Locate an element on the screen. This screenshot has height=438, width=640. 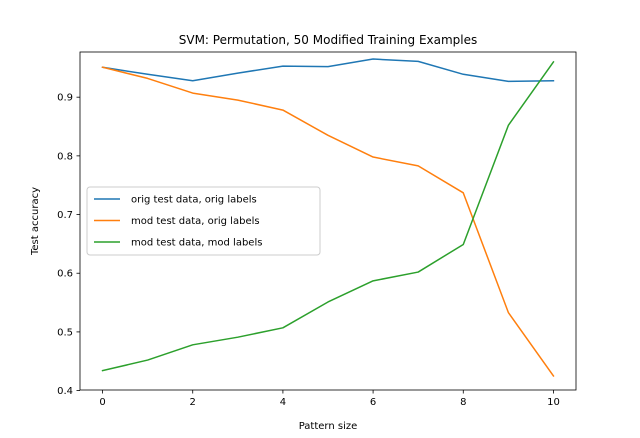
x-axis-title: Pattern size is located at coordinates (328, 426).